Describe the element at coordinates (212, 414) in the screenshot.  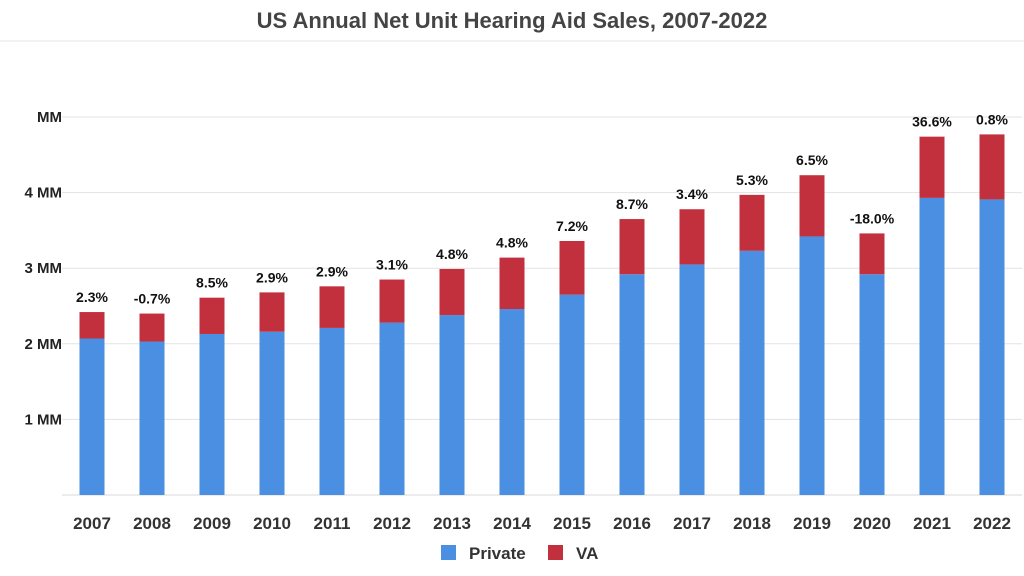
I see `bar-private-2009` at that location.